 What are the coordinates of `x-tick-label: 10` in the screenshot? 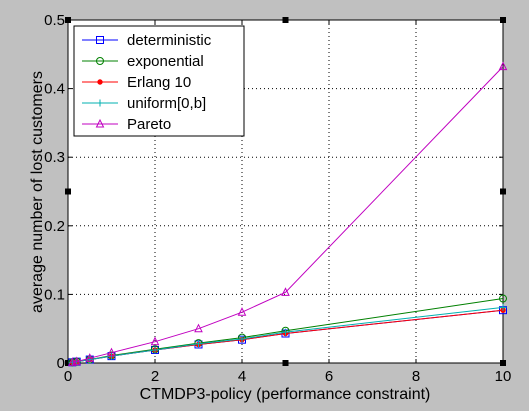 It's located at (503, 376).